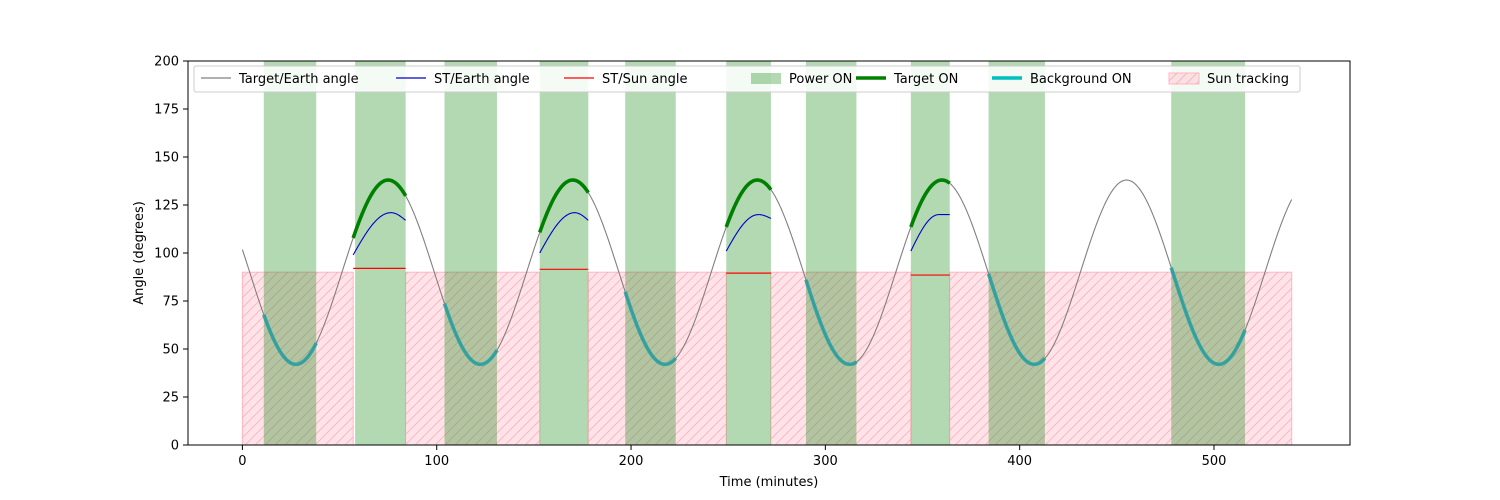  Describe the element at coordinates (645, 79) in the screenshot. I see `legend-label: ST/Sun angle` at that location.